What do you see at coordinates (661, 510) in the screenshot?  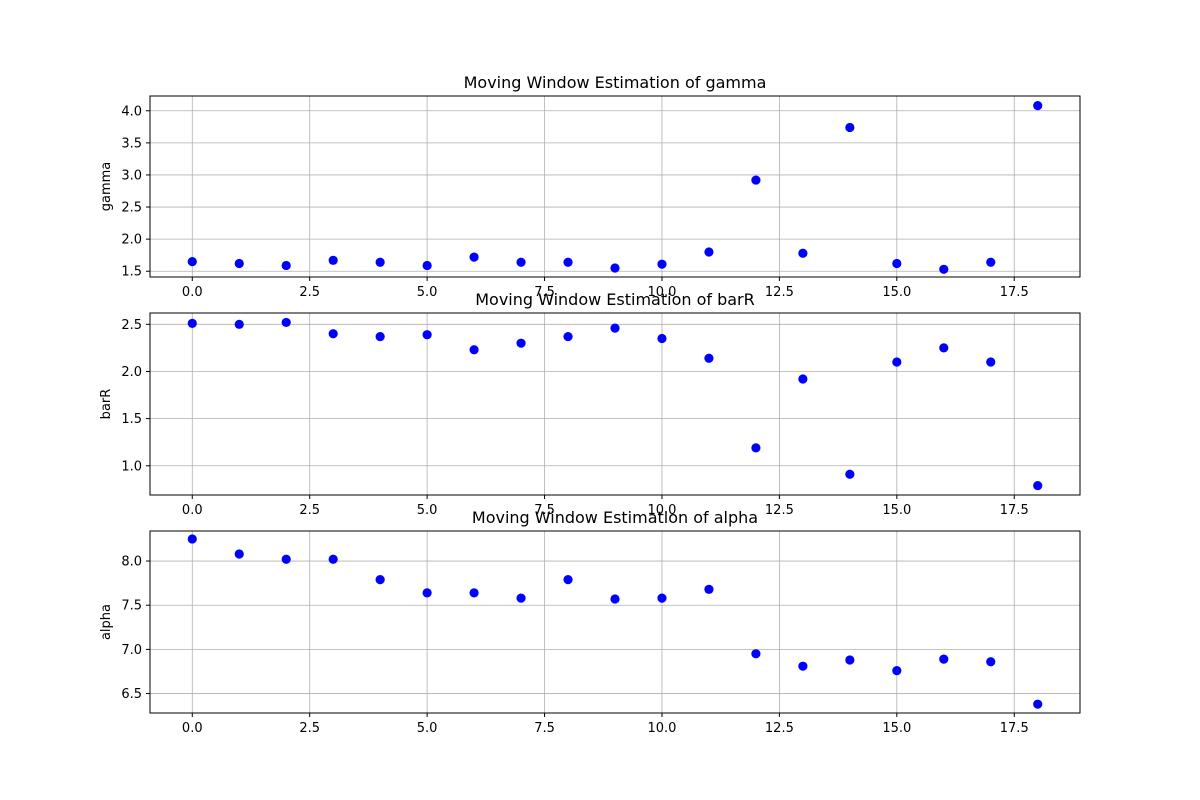 I see `barR-x-tick-label: 10.0` at bounding box center [661, 510].